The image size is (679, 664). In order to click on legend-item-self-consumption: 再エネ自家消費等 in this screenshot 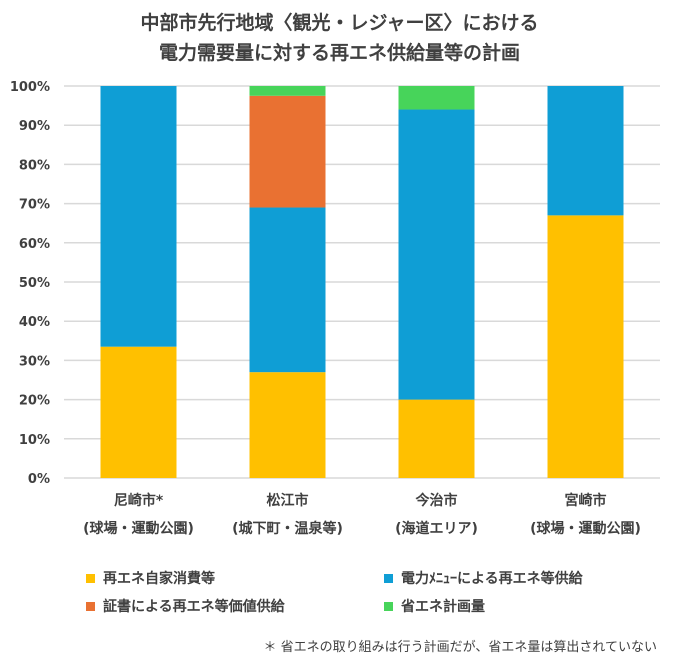, I will do `click(150, 578)`.